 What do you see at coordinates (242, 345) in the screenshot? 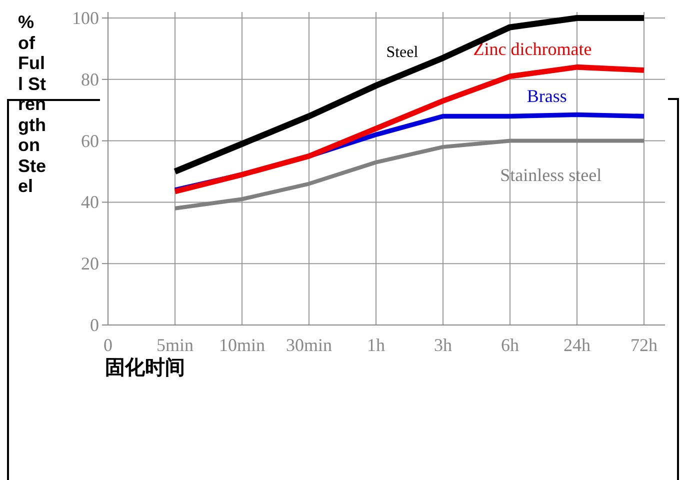
I see `x-tick-label: 10min` at bounding box center [242, 345].